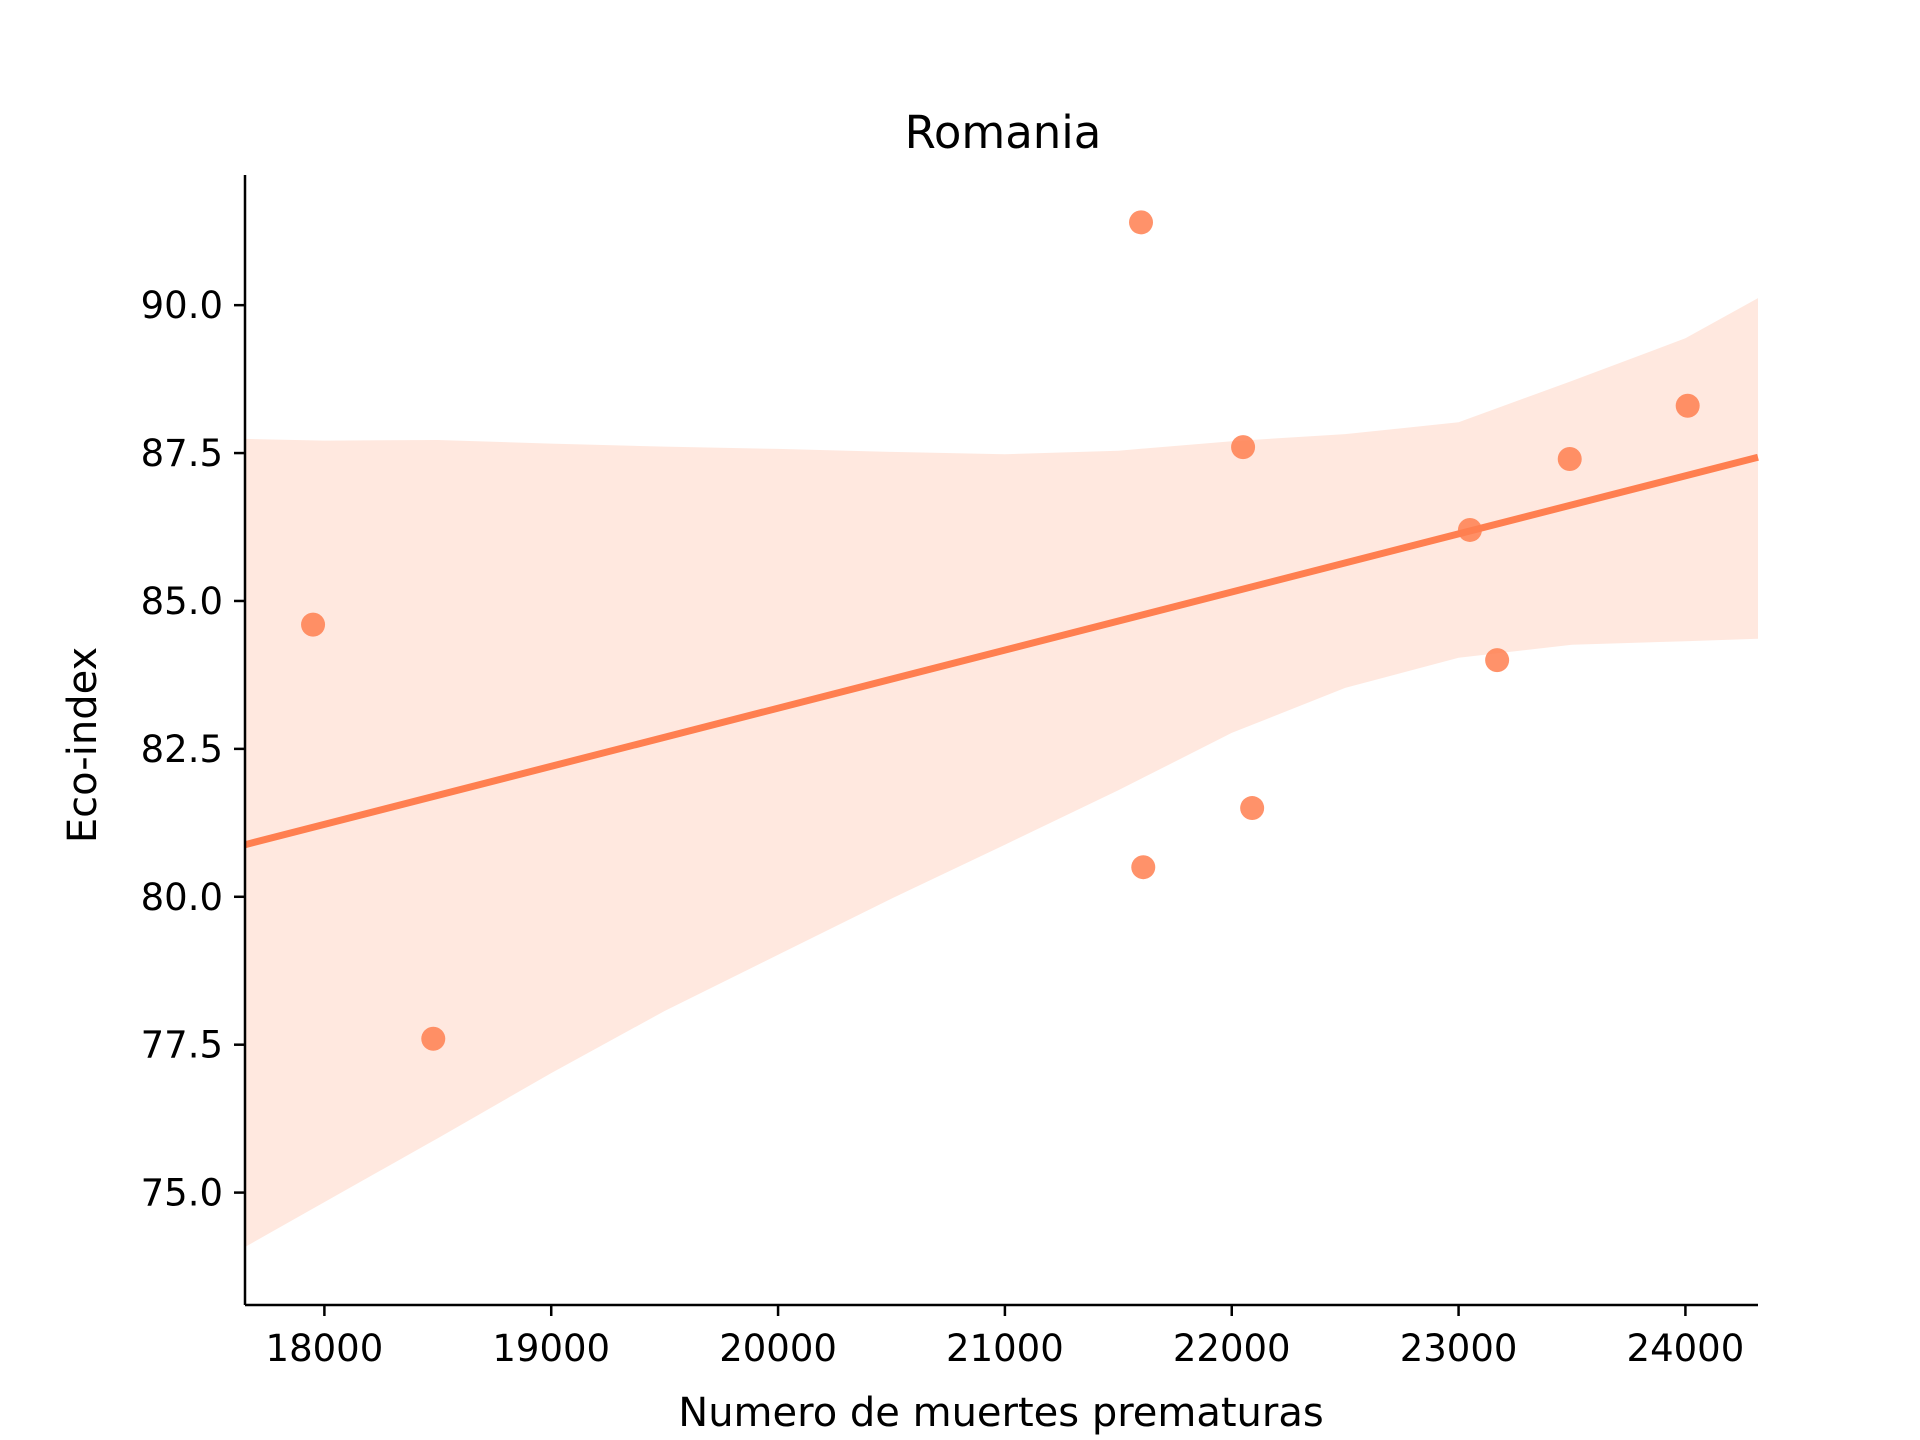 The width and height of the screenshot is (1920, 1440). What do you see at coordinates (182, 897) in the screenshot?
I see `y-tick-label: 80.0` at bounding box center [182, 897].